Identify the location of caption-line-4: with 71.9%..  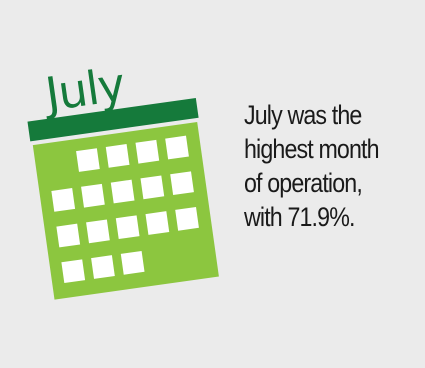
(299, 217).